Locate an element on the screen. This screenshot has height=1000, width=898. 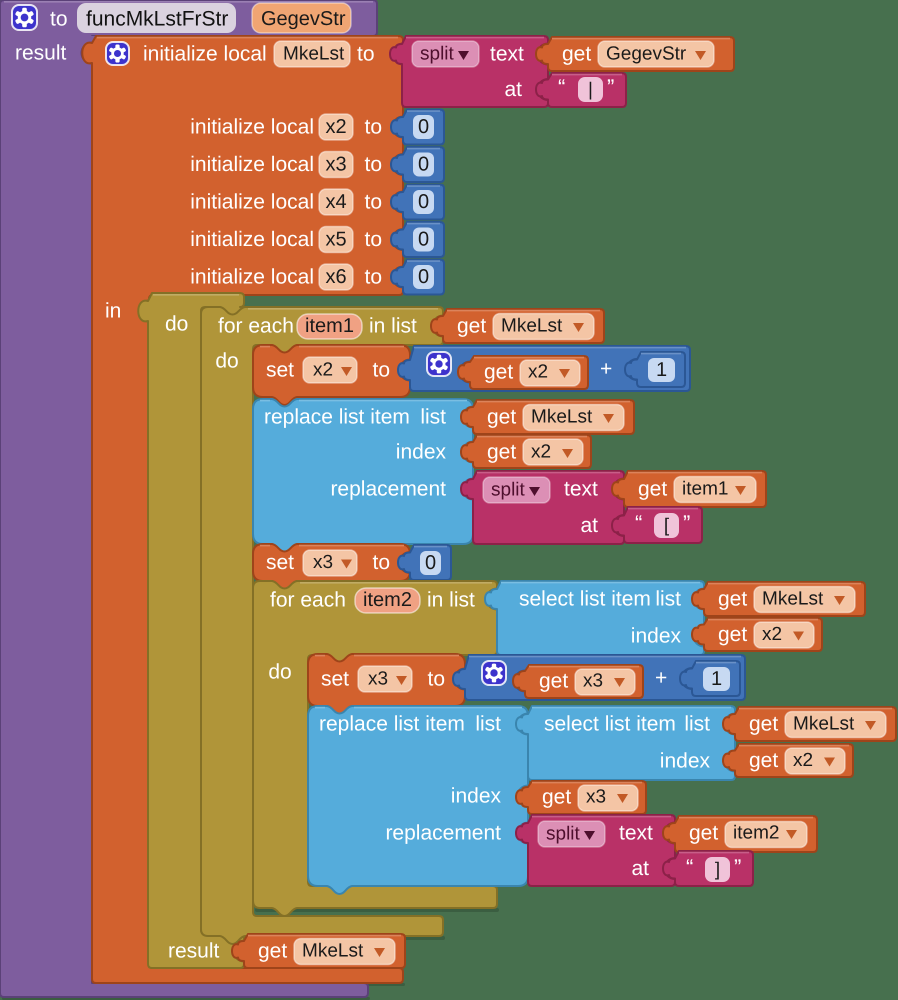
svg-text: replace list item is located at coordinates (337, 417).